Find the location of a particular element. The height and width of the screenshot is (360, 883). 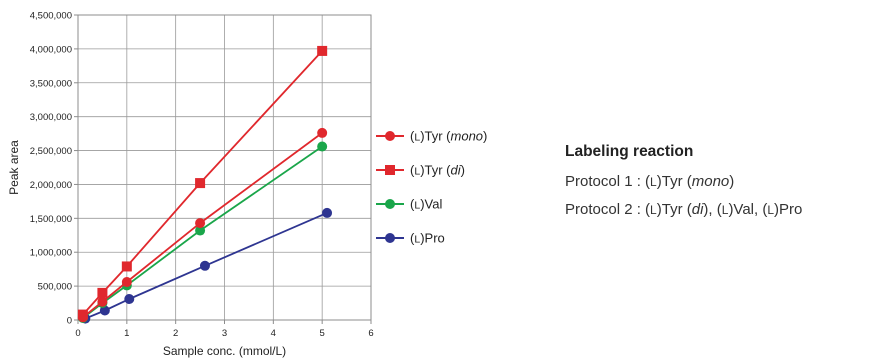

y-tick-label: 4,000,000 is located at coordinates (51, 49).